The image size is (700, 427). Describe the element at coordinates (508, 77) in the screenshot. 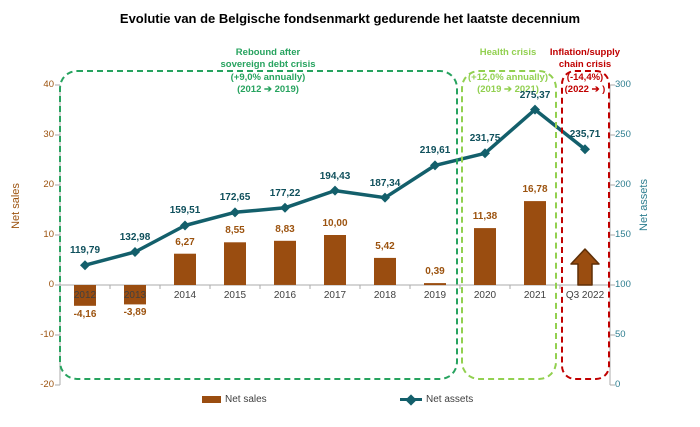

I see `annotation-health-line3: (+12,0% annually)` at that location.